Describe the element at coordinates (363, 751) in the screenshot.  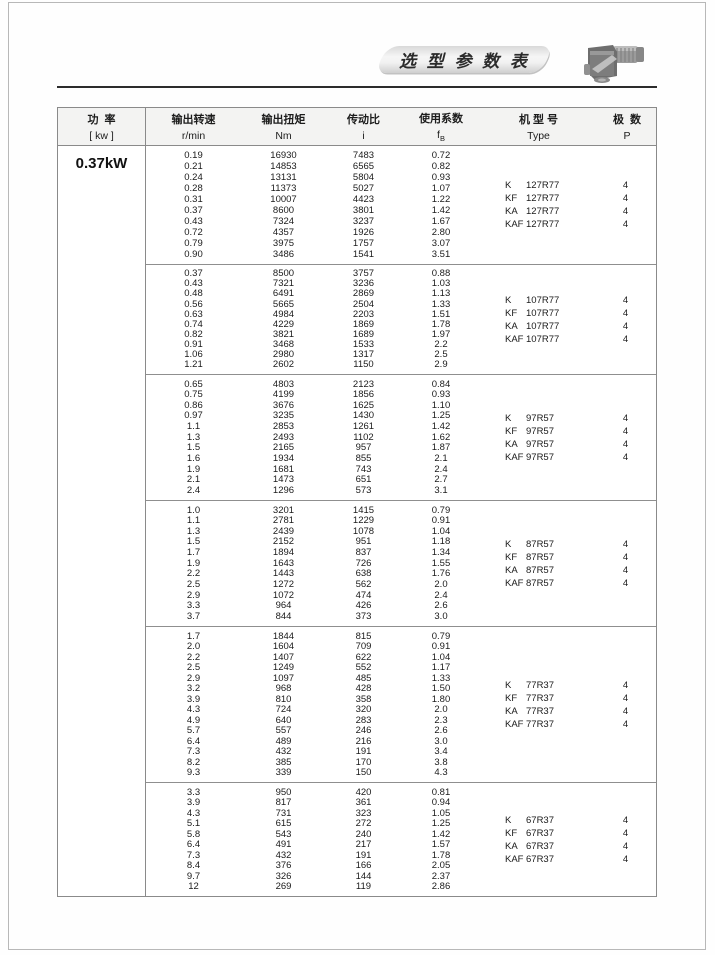
I see `ratio-value: 191` at that location.